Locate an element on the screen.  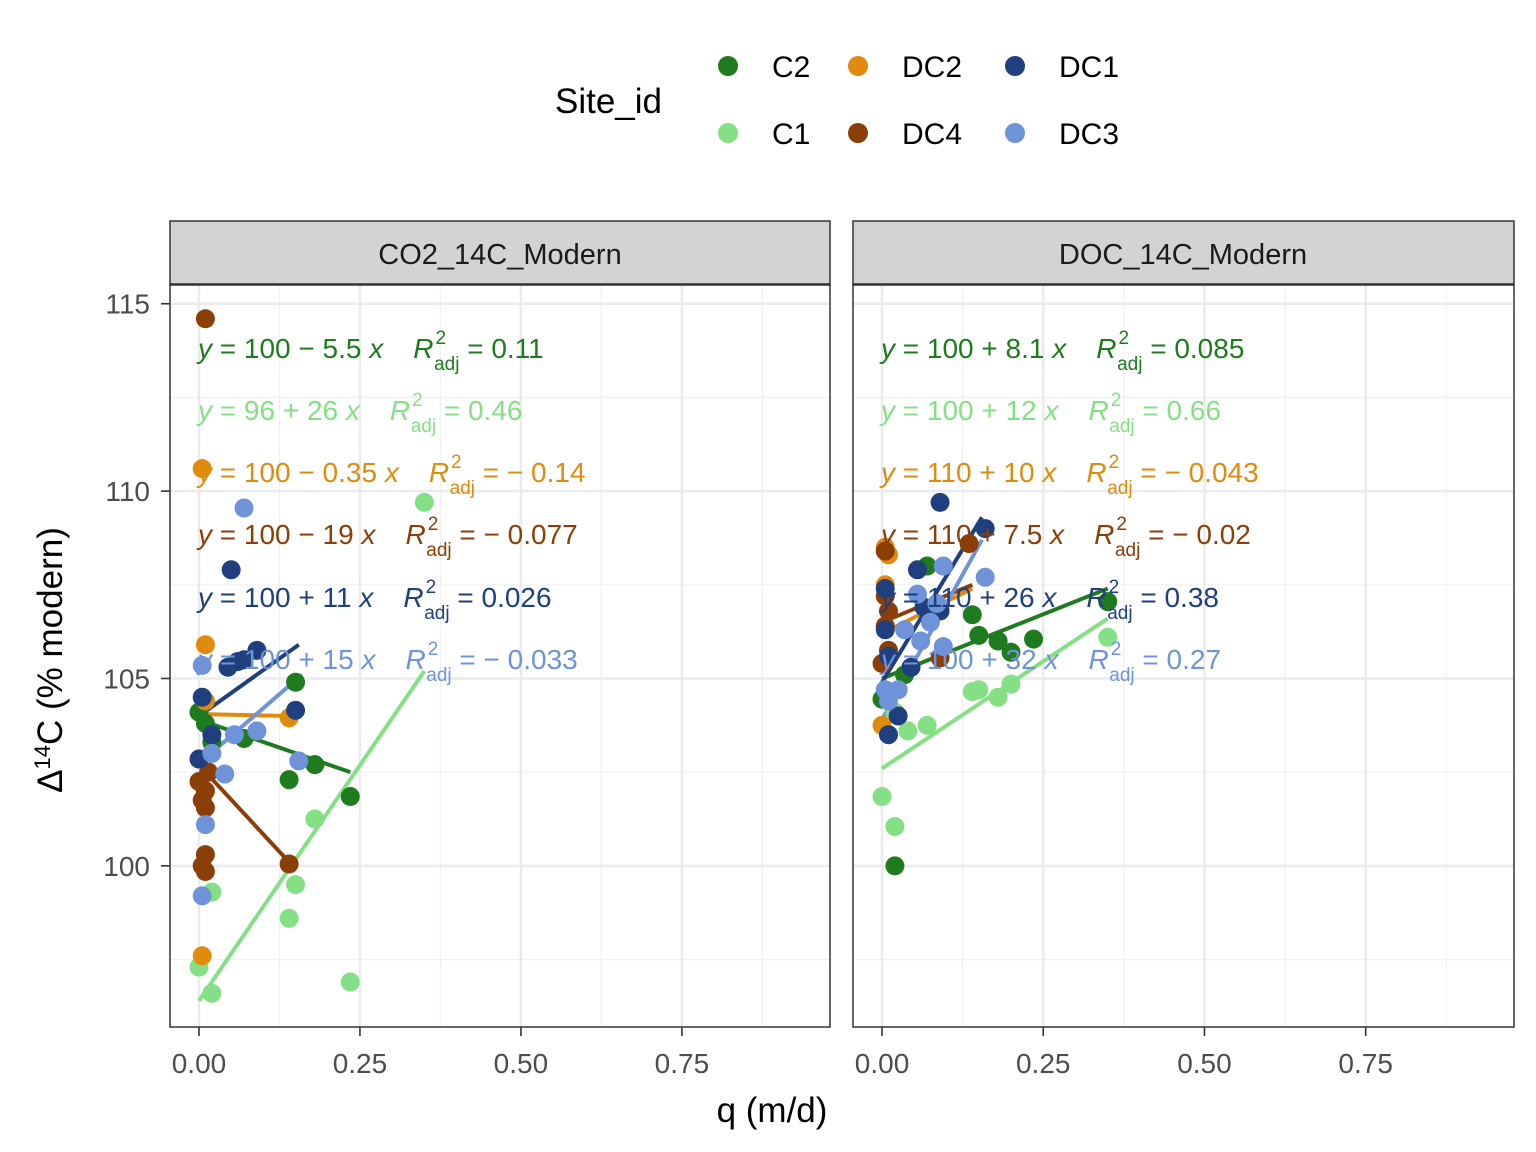
y-axis-title-rest: C (% modern) is located at coordinates (50, 636).